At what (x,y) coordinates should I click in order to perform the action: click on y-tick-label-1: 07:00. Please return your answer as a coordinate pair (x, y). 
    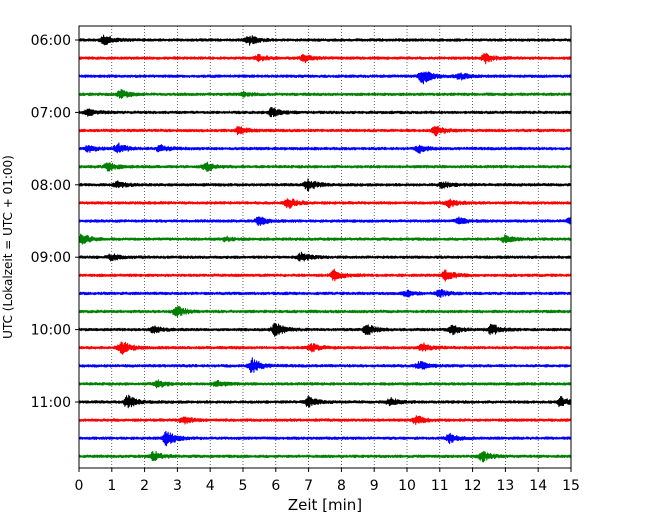
    Looking at the image, I should click on (51, 113).